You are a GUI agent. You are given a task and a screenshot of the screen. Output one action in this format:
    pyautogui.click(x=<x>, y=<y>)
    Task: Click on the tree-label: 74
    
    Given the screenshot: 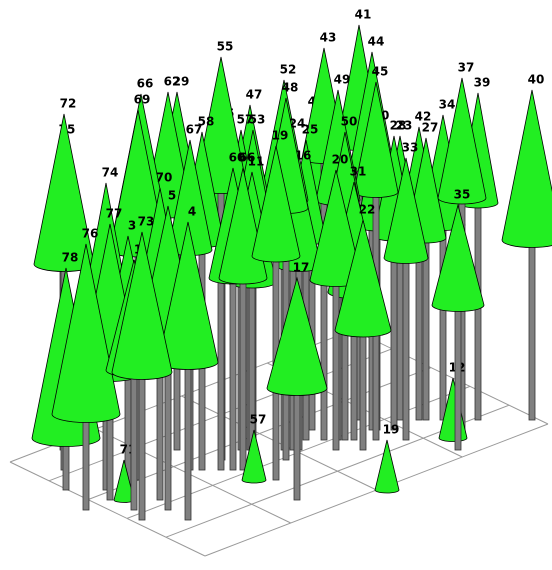 What is the action you would take?
    pyautogui.click(x=110, y=173)
    